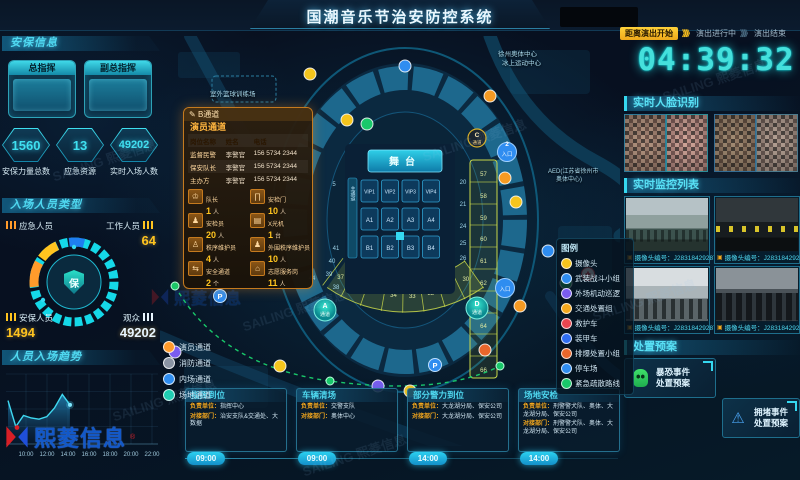 This screenshot has height=480, width=800. I want to click on plan-congestion-card: ⚠ 拥堵事件 处置预案, so click(761, 418).